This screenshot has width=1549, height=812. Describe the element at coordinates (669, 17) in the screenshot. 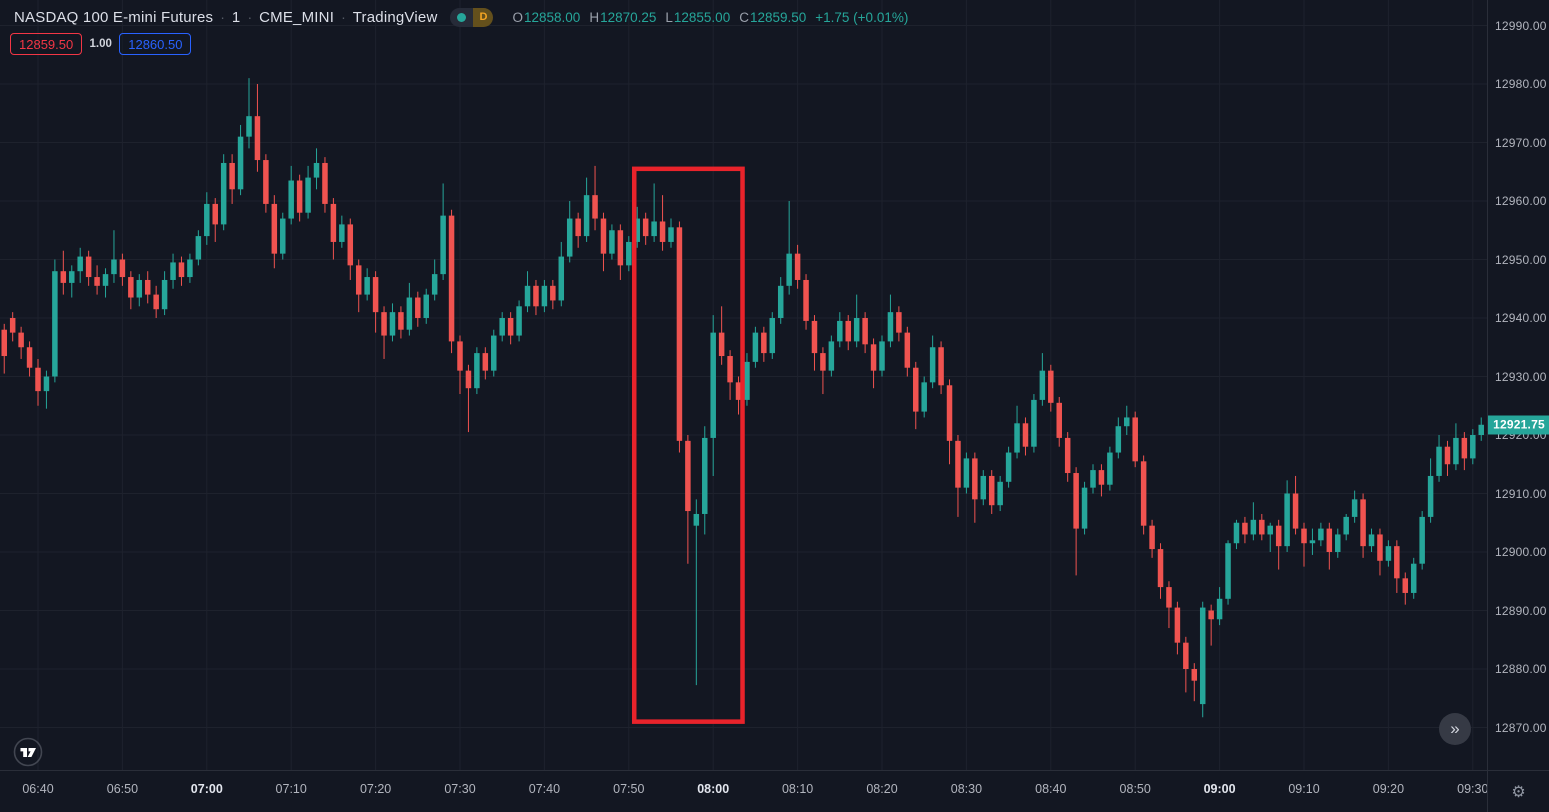

I see `low-label: L` at that location.